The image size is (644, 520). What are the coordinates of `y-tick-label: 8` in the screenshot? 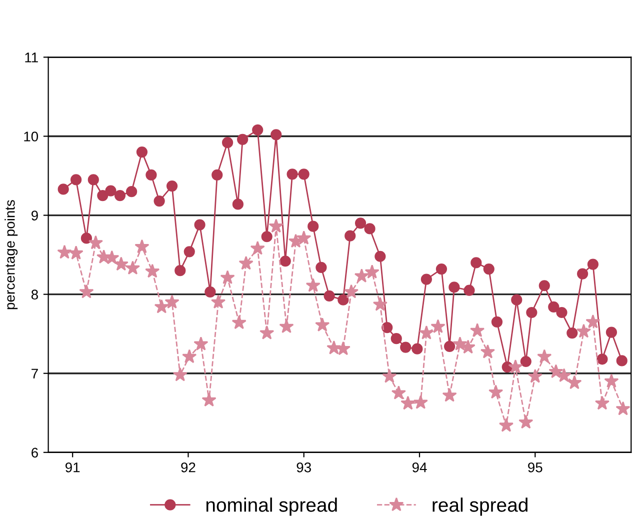 It's located at (34, 295).